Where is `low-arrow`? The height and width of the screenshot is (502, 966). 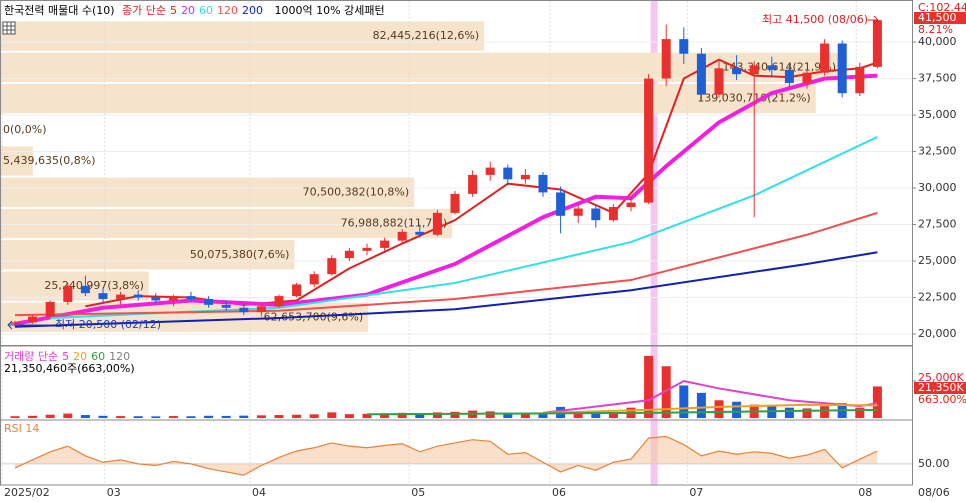
low-arrow is located at coordinates (28, 325).